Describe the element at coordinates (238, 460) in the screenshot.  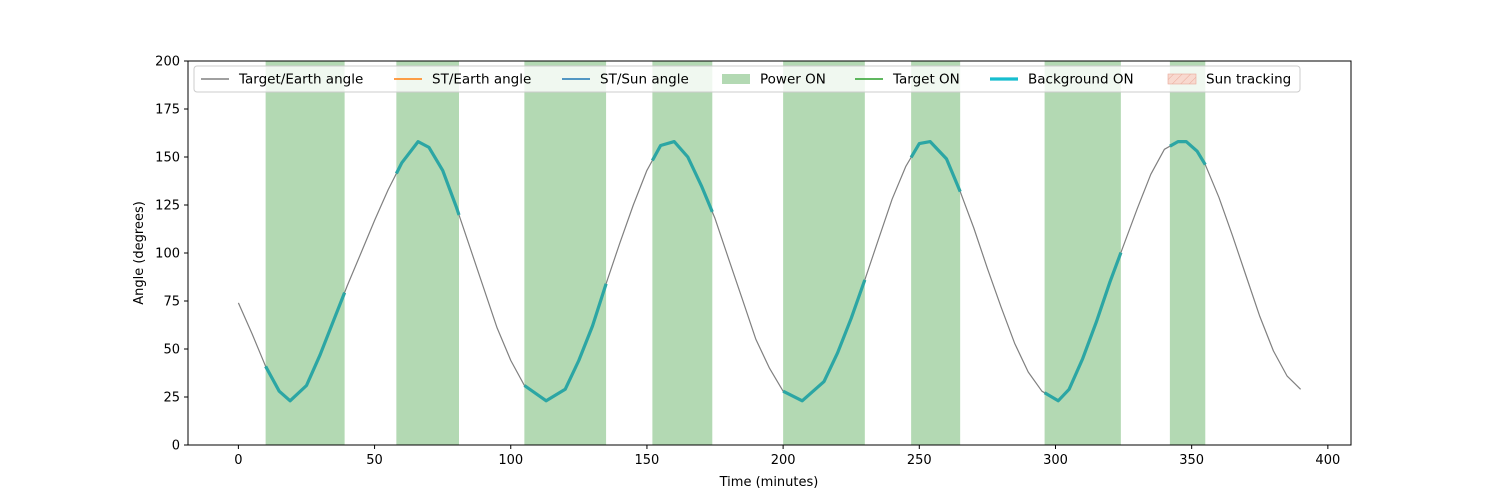
I see `x-tick-label: 0` at that location.